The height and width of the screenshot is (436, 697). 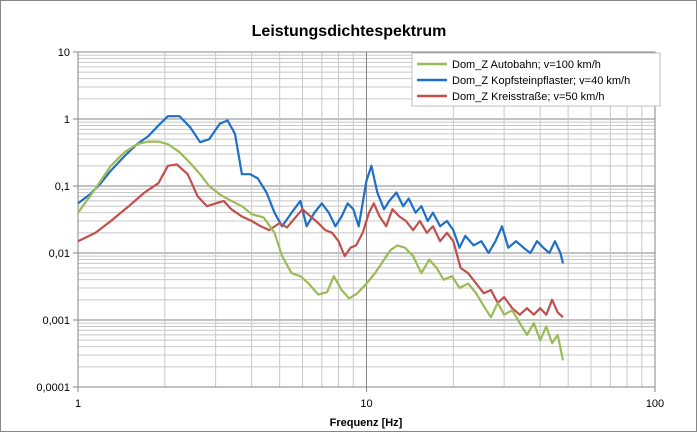 I want to click on legend-label-1: Dom_Z Autobahn; v=100 km/h, so click(x=526, y=65).